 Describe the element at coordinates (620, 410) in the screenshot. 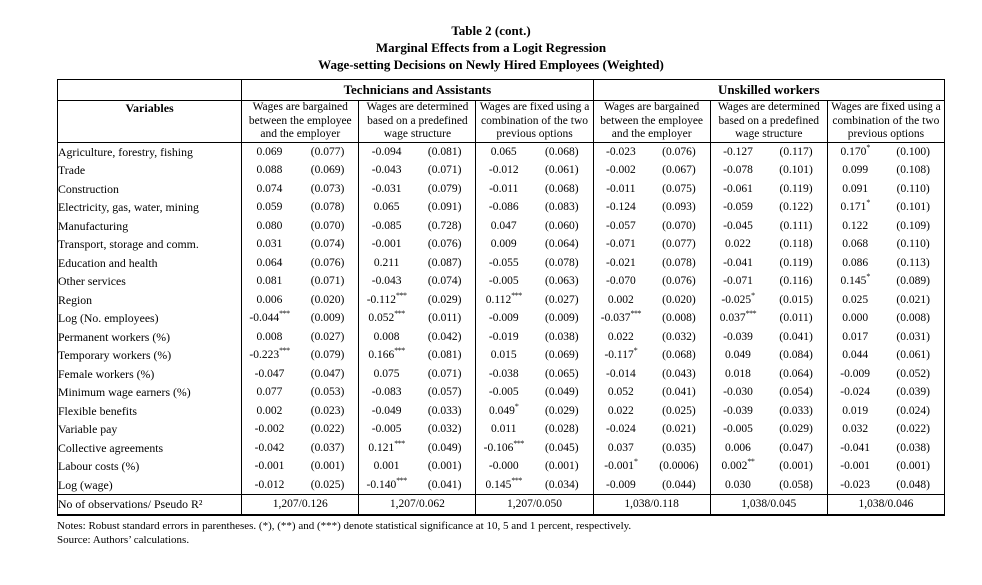

I see `coefficient-value: 0.022` at that location.